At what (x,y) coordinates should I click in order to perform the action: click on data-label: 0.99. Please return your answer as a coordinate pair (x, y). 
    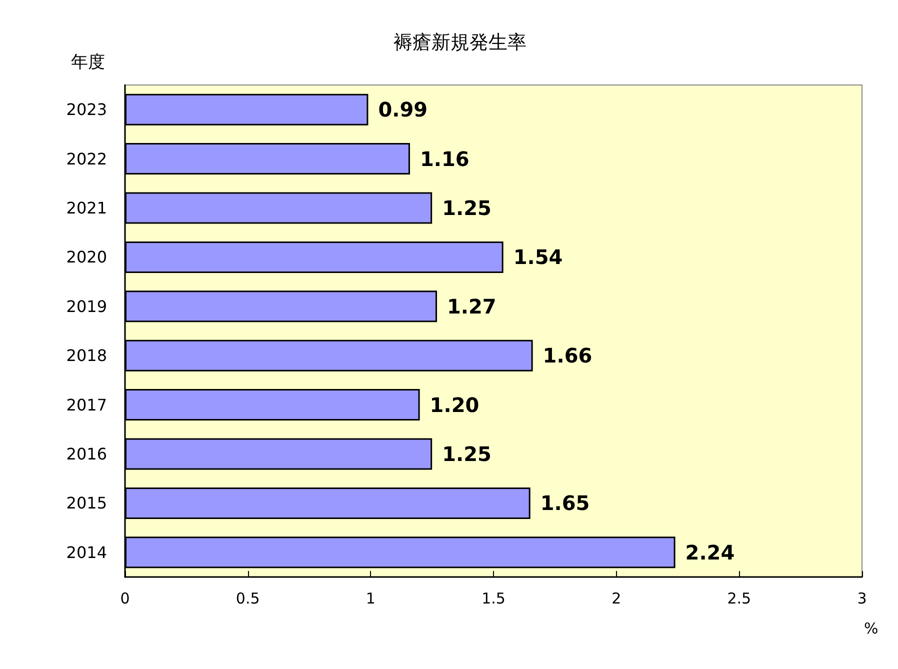
    Looking at the image, I should click on (403, 110).